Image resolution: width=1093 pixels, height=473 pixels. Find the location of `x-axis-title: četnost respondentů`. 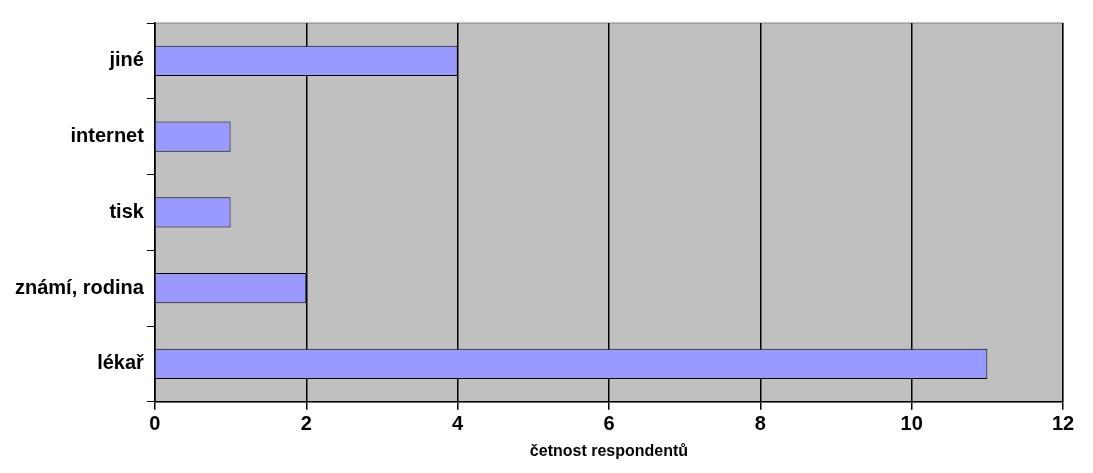

x-axis-title: četnost respondentů is located at coordinates (609, 450).